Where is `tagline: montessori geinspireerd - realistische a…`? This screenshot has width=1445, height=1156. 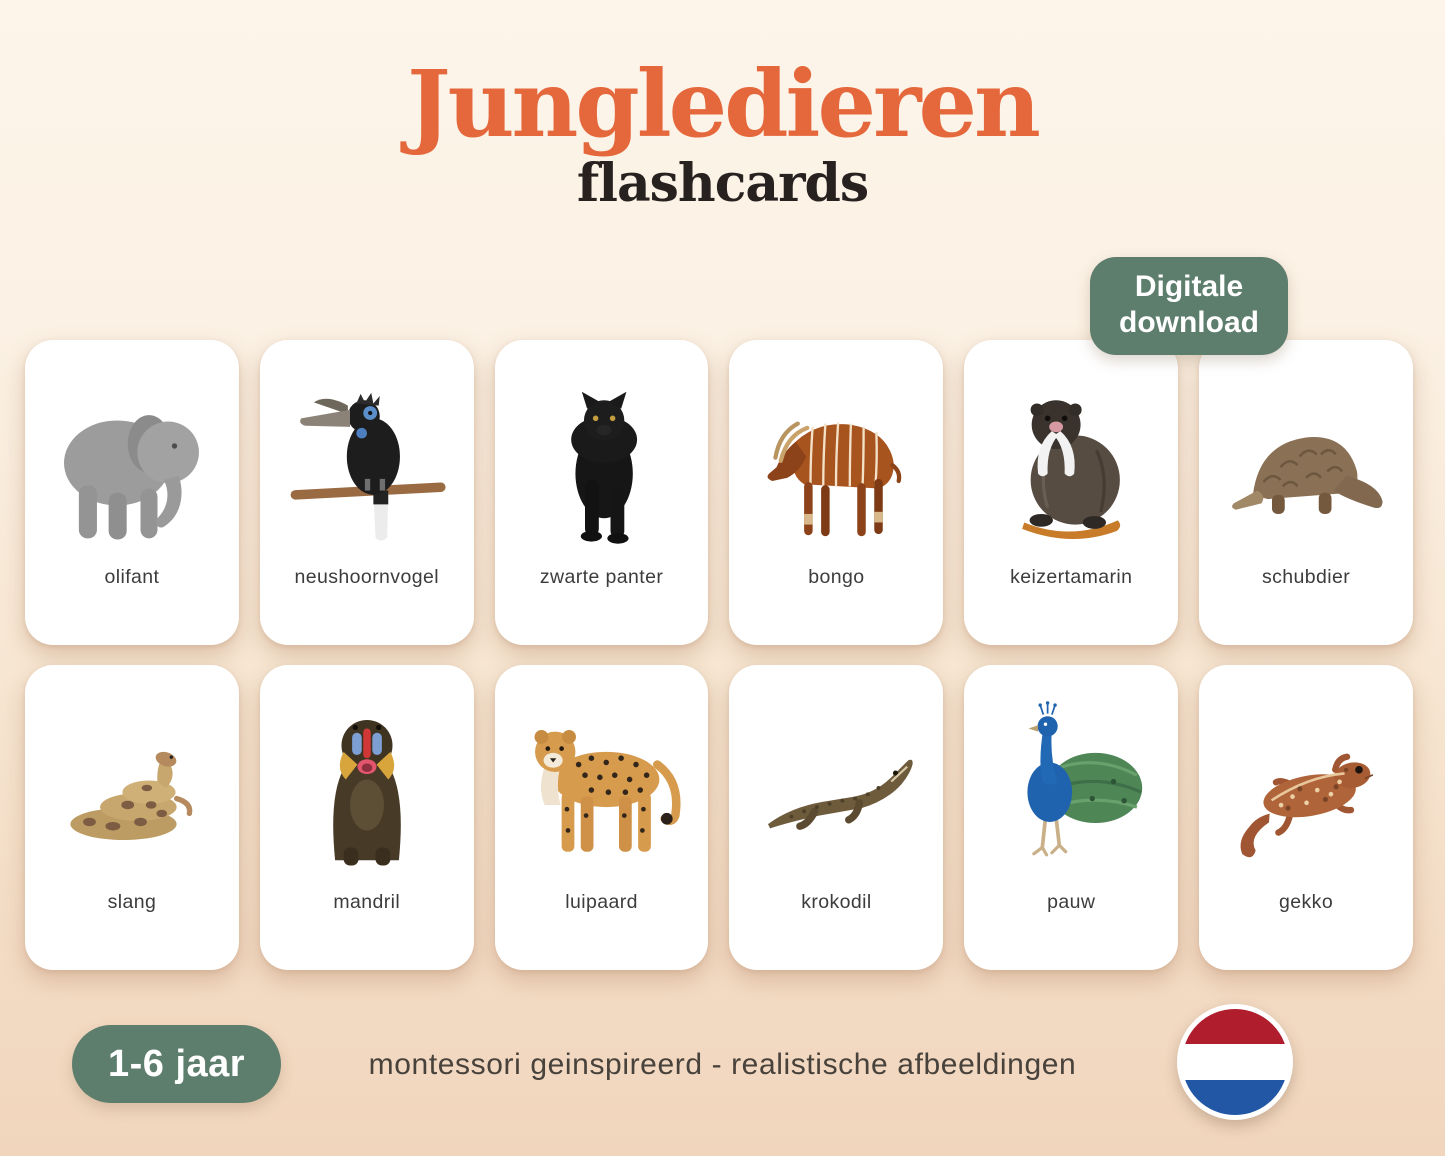 tagline: montessori geinspireerd - realistische a… is located at coordinates (722, 1064).